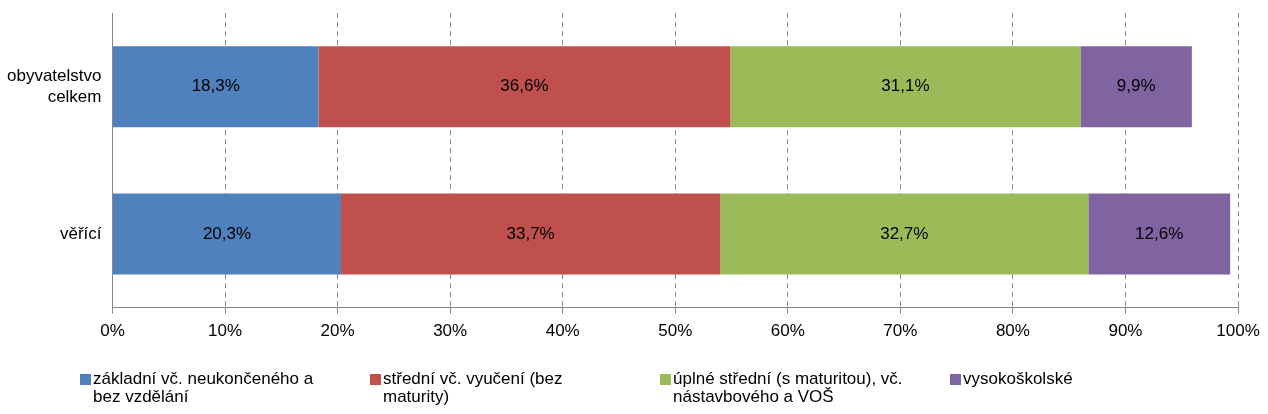  Describe the element at coordinates (788, 387) in the screenshot. I see `legend-label: úplné střední (s maturitou), vč. nástavbového a VOŠ` at that location.